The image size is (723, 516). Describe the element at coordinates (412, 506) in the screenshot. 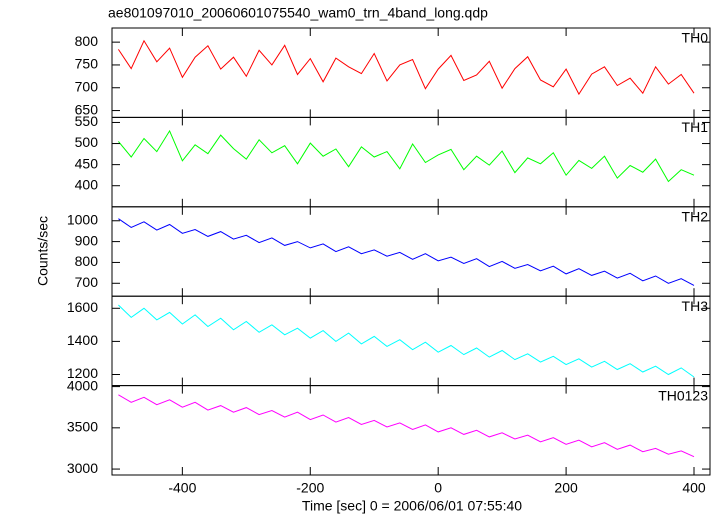

I see `x-axis-label: Time [sec] 0 = 2006/06/01 07:55:40` at that location.